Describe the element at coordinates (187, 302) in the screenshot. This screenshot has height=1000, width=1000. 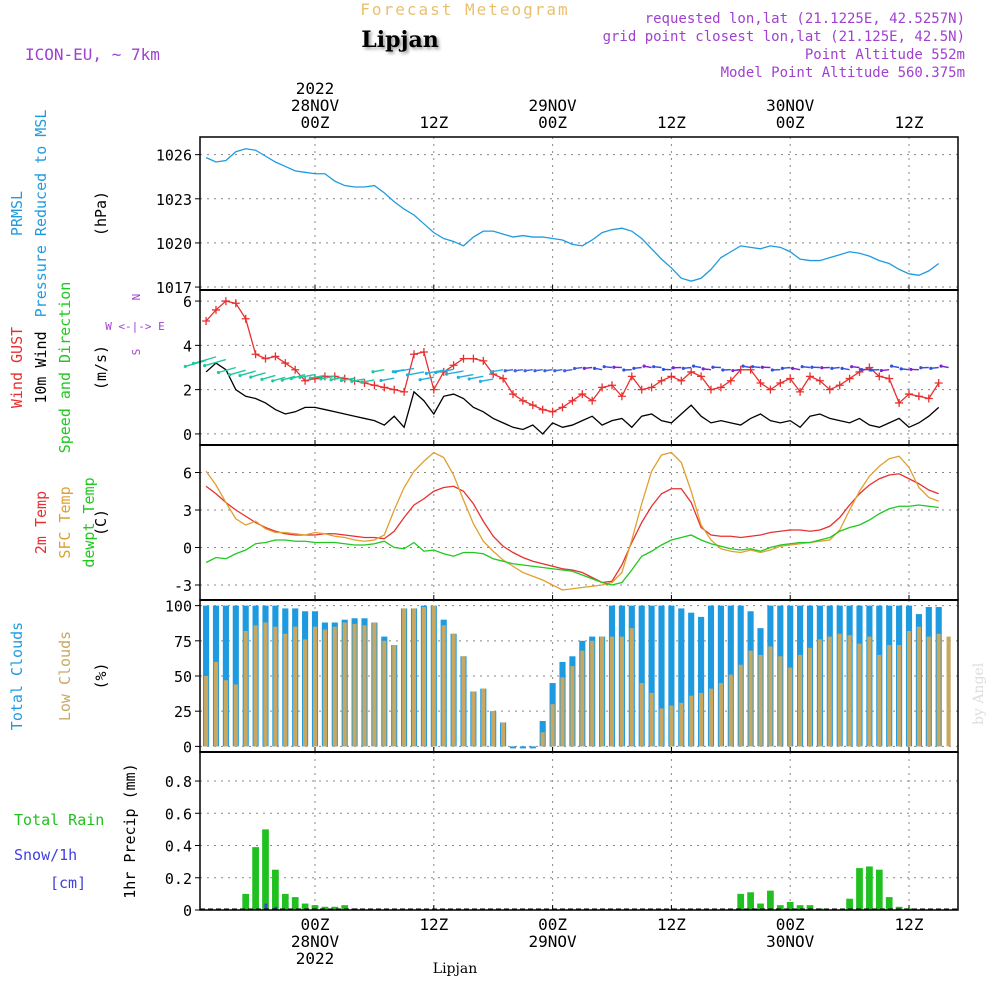
I see `y-tick-label: 6` at that location.